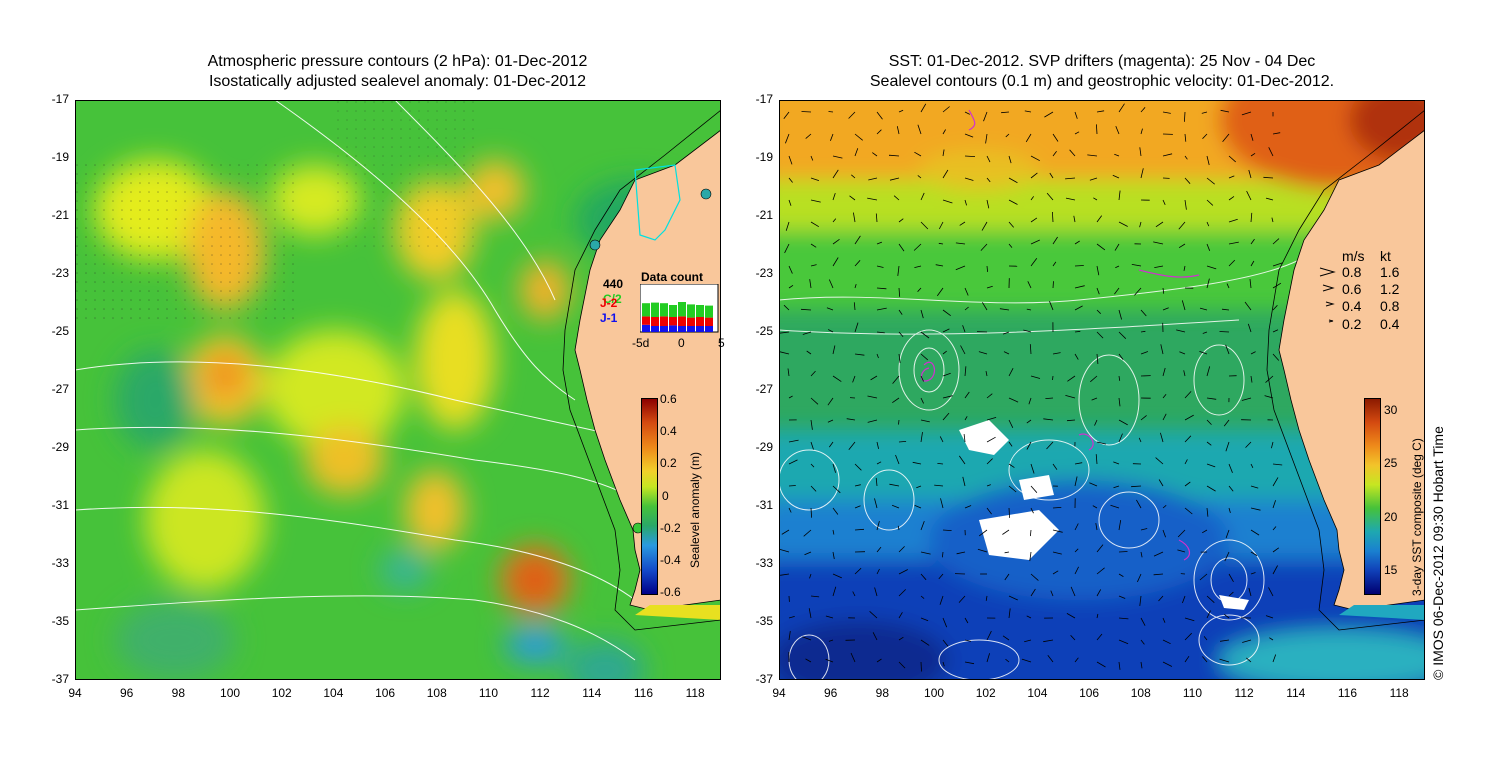 This screenshot has height=780, width=1500. I want to click on speed-legend-ms: 0.4, so click(1352, 306).